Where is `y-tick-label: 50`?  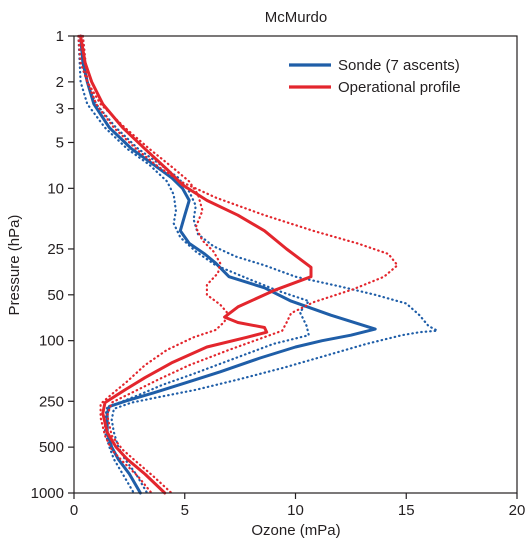 y-tick-label: 50 is located at coordinates (55, 295).